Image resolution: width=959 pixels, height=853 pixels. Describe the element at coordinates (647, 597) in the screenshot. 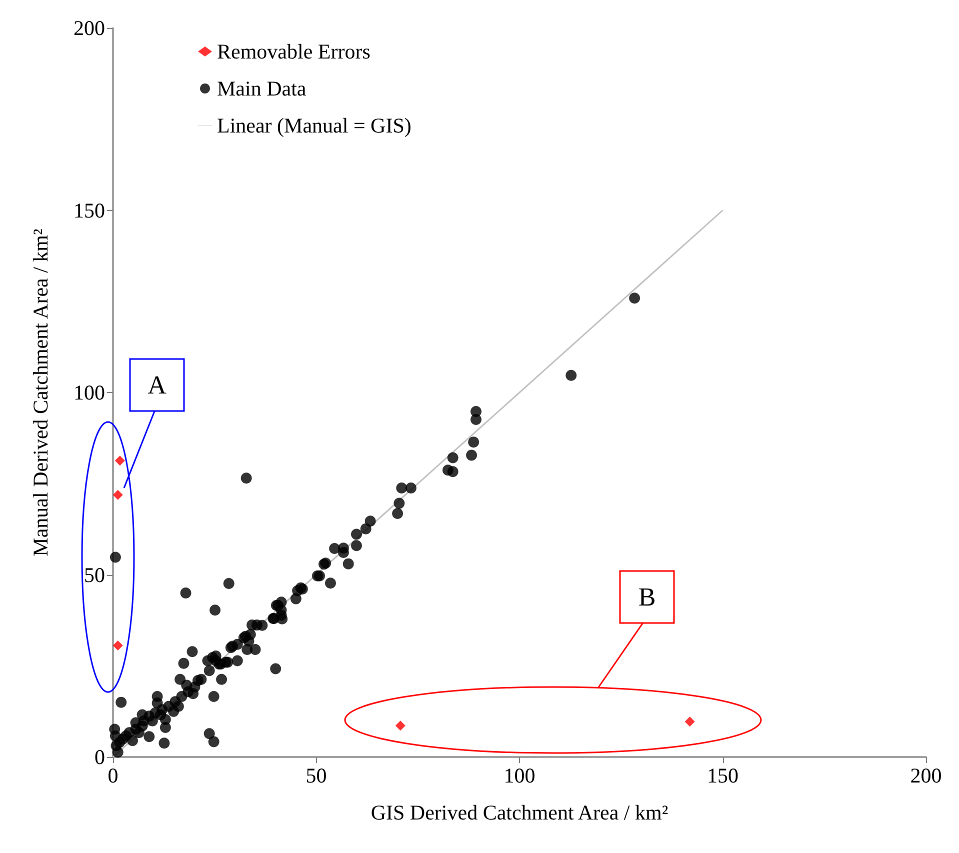

I see `annotation: B` at that location.